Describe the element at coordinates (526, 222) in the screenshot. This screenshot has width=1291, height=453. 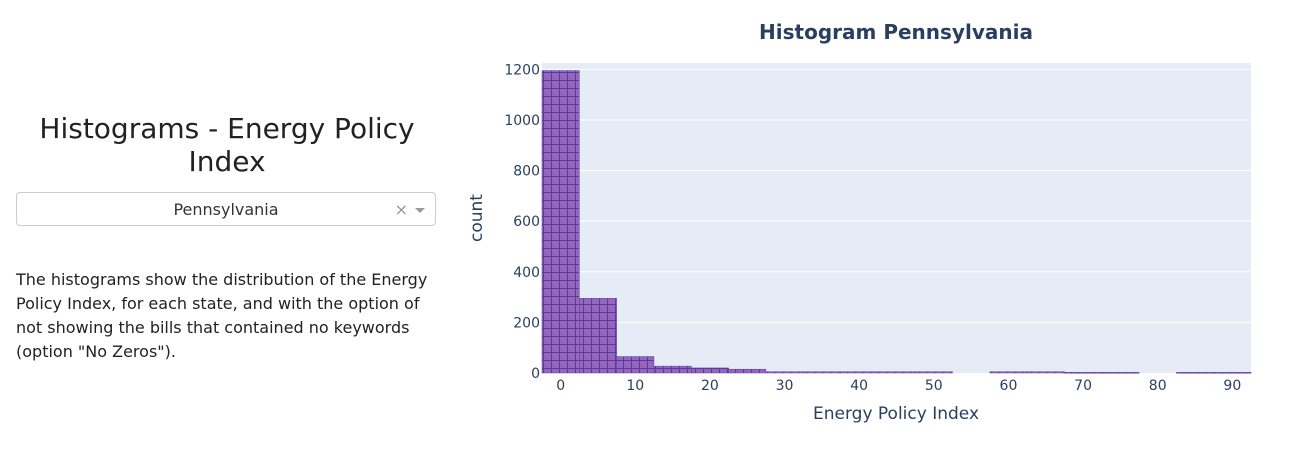
I see `y-tick-label: 600` at that location.